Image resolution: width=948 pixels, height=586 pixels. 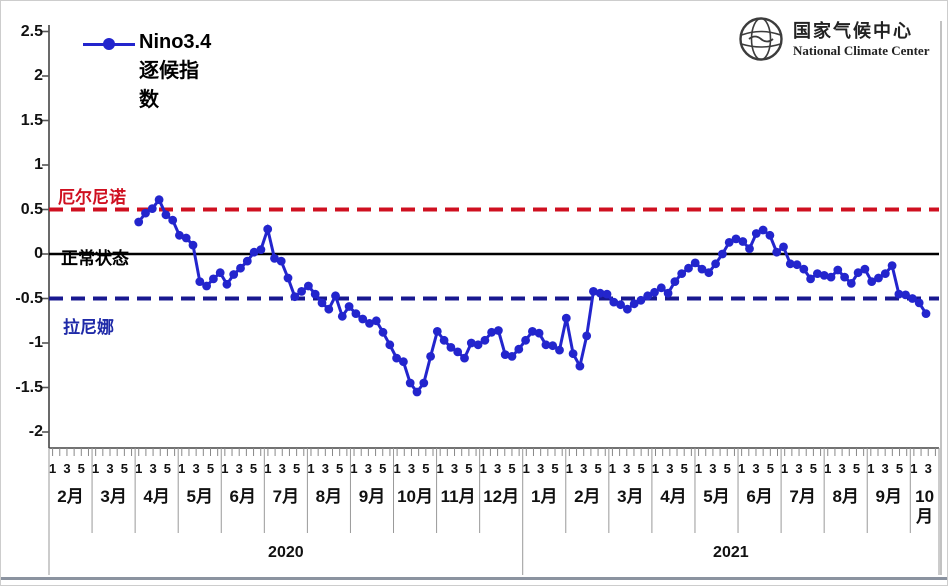 I want to click on x-year-label: 2020, so click(x=286, y=552).